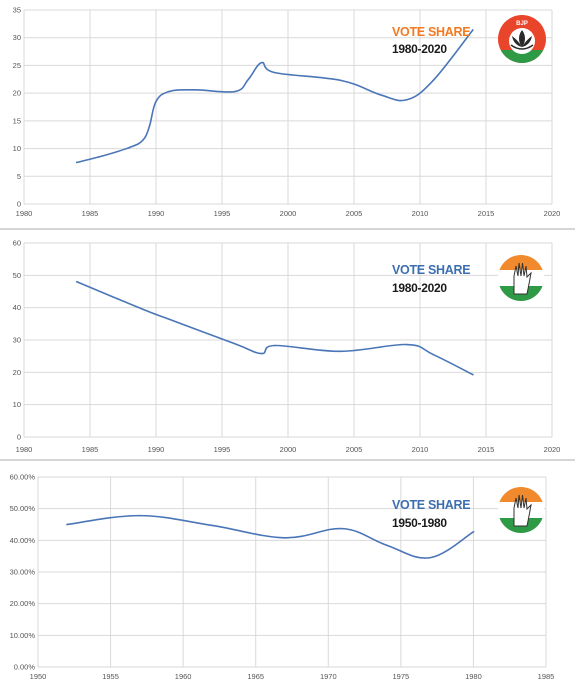 The image size is (575, 695). What do you see at coordinates (255, 676) in the screenshot?
I see `x-tick-label: 1965` at bounding box center [255, 676].